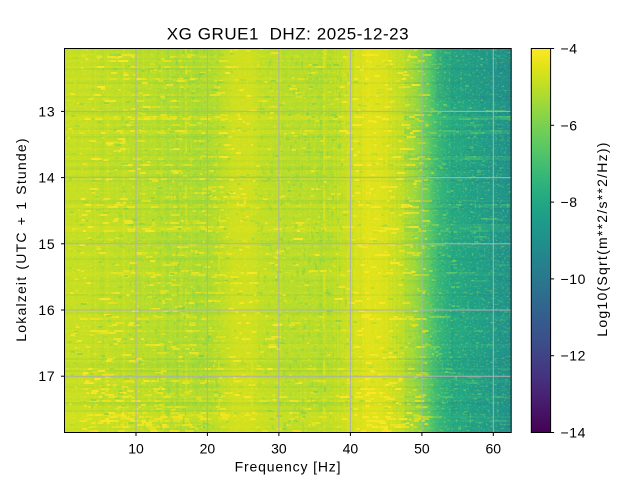 The image size is (640, 485). I want to click on svg-text: −12, so click(574, 356).